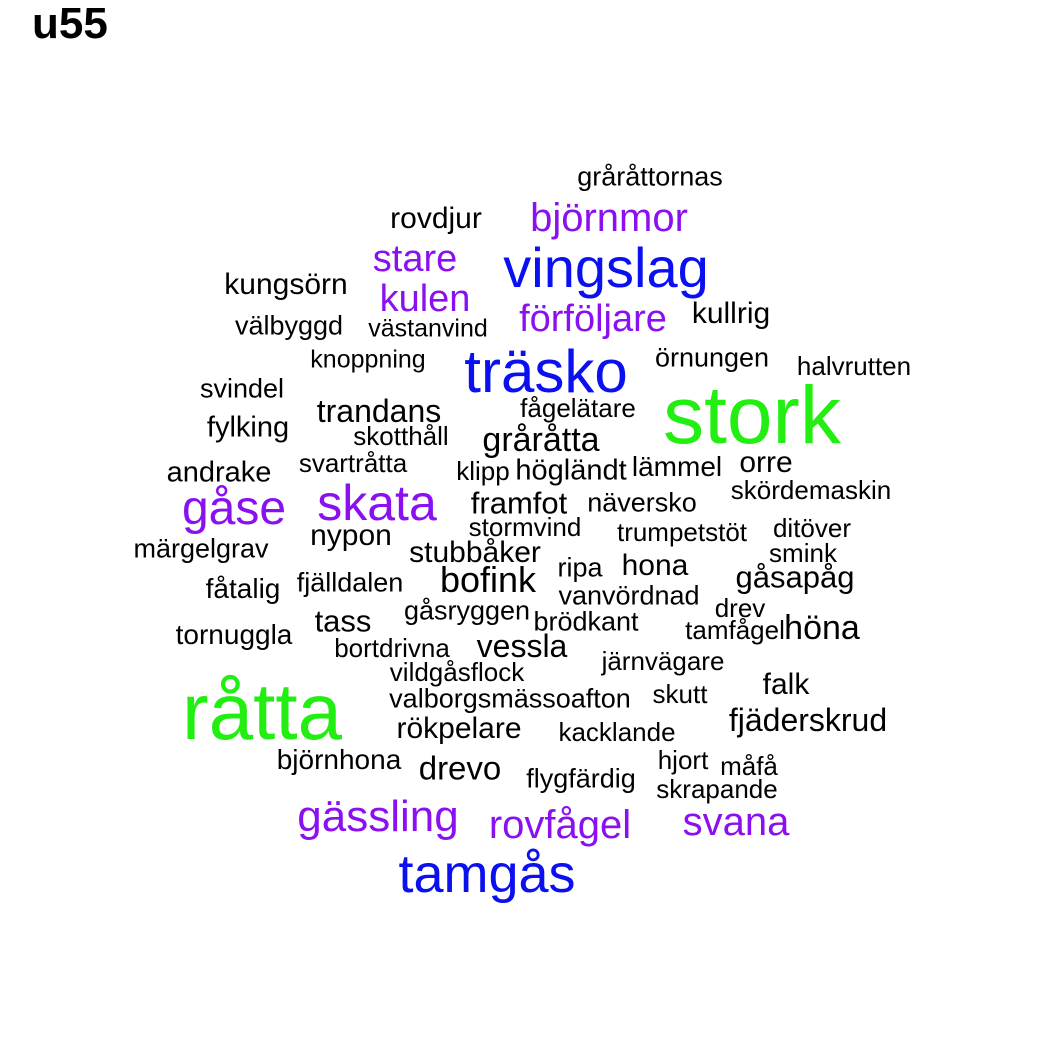 The image size is (1050, 1050). I want to click on cloud-word: klipp, so click(483, 471).